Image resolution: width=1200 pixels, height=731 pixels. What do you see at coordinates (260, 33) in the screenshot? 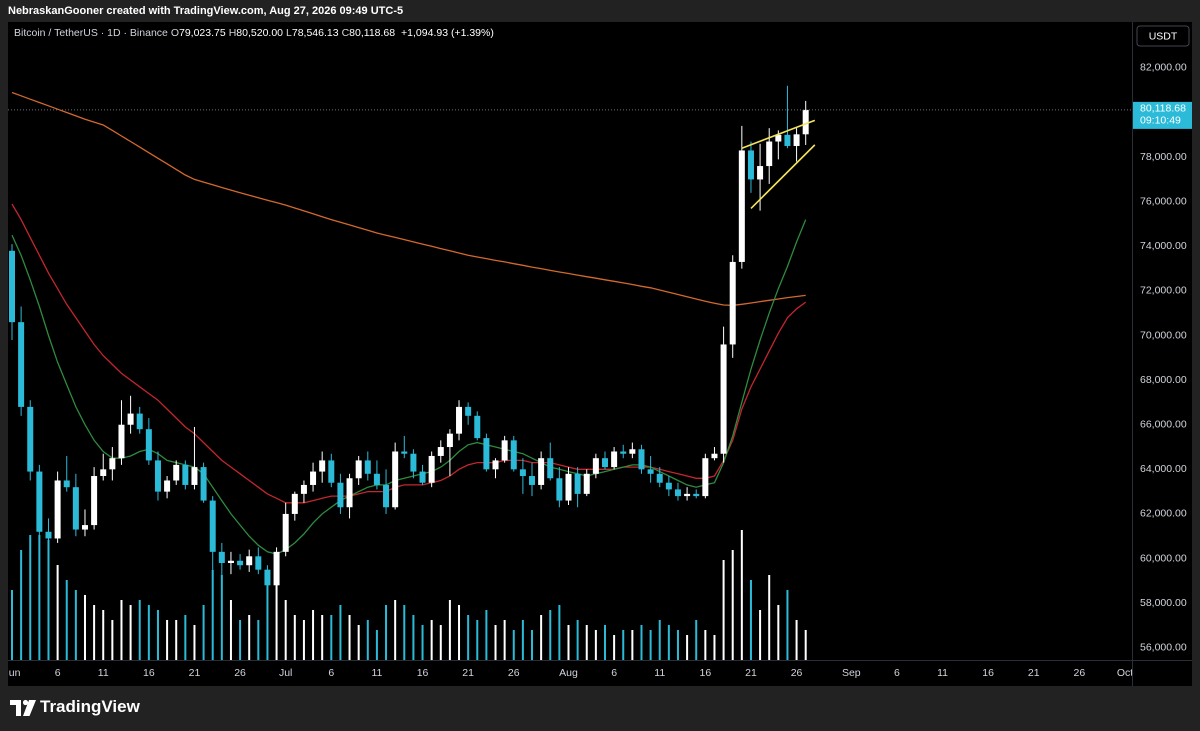
I see `status-value: 80,520.00` at bounding box center [260, 33].